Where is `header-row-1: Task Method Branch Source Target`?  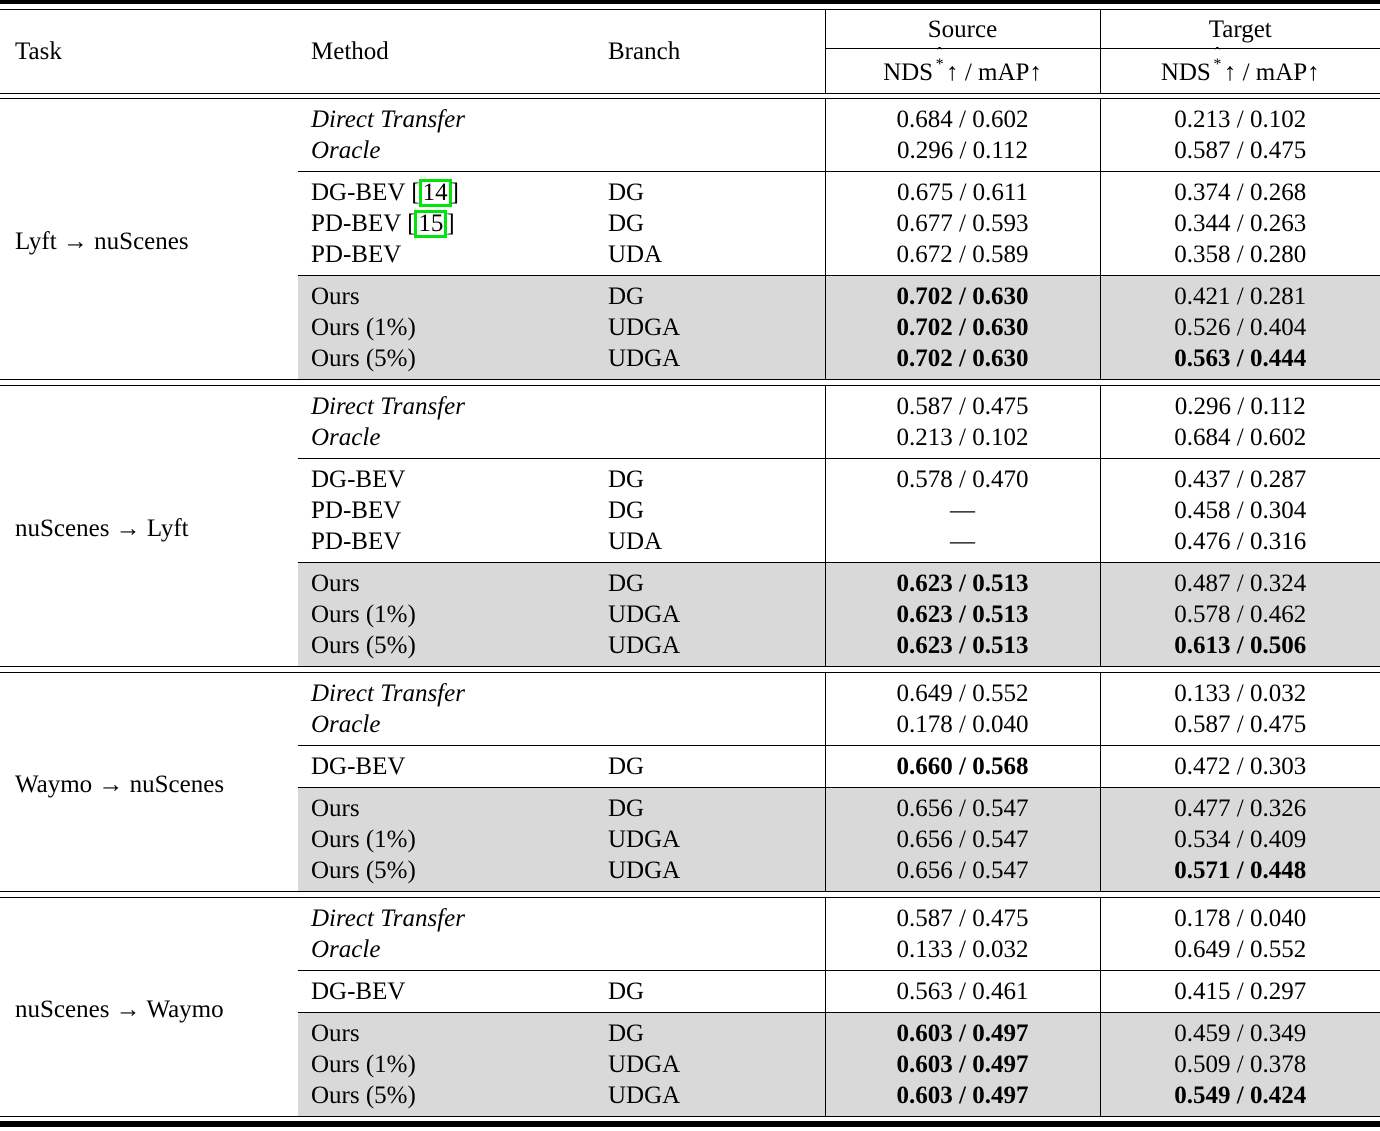 header-row-1: Task Method Branch Source Target is located at coordinates (690, 51).